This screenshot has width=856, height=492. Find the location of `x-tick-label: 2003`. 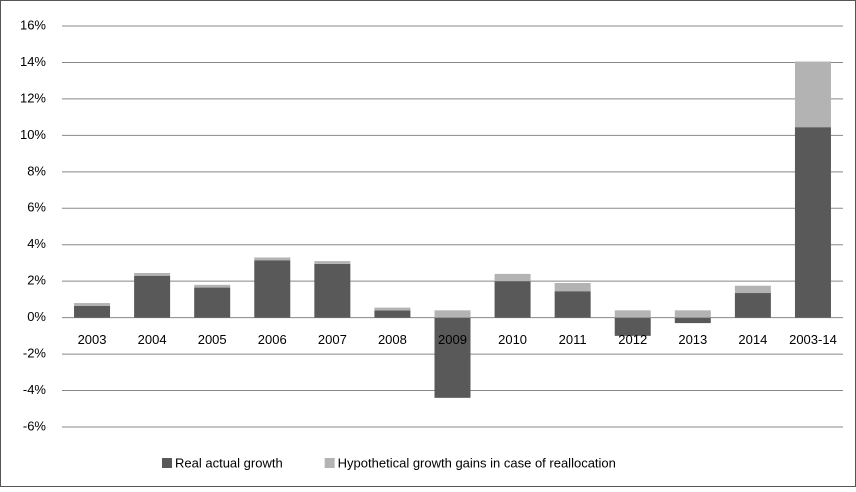

x-tick-label: 2003 is located at coordinates (92, 339).